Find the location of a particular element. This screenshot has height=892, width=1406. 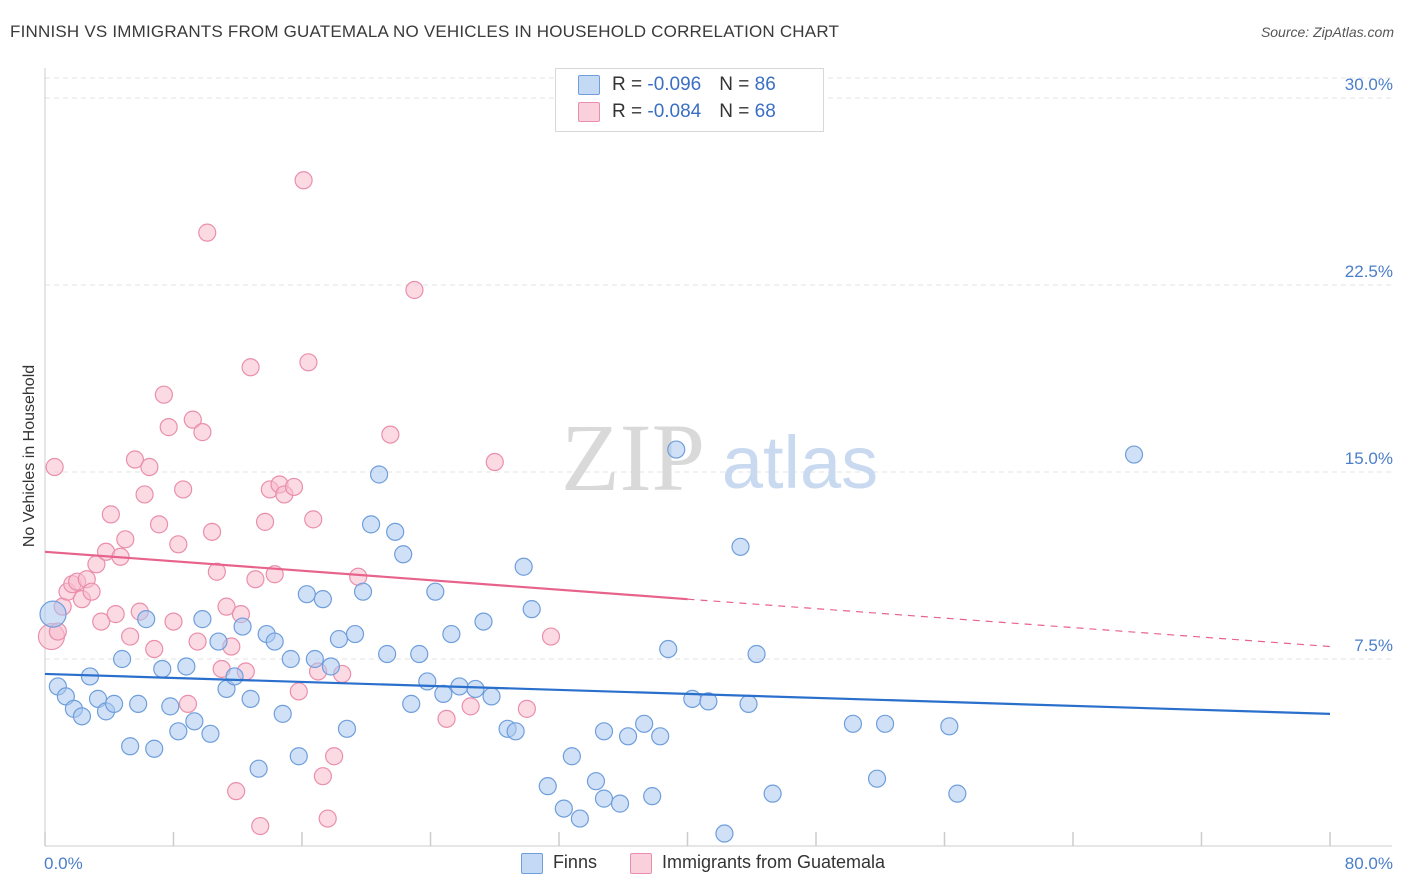

legend-r-value-finns: -0.096 is located at coordinates (674, 84).